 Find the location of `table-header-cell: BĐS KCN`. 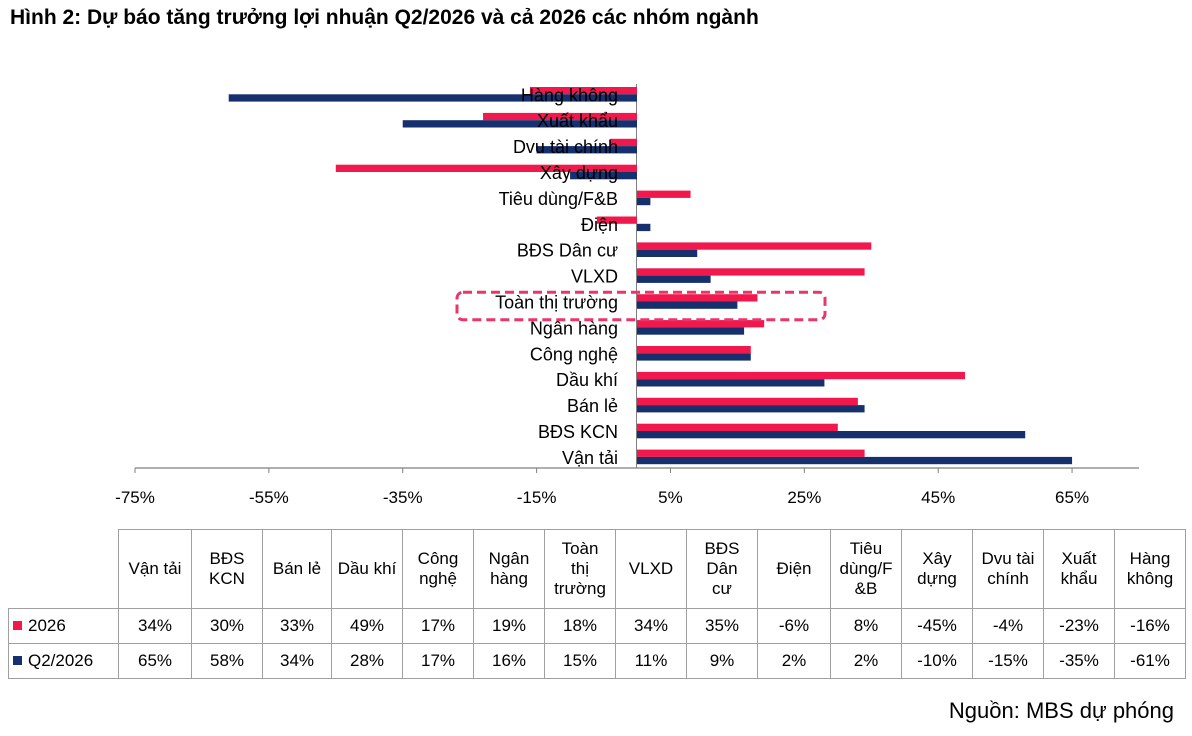

table-header-cell: BĐS KCN is located at coordinates (227, 569).